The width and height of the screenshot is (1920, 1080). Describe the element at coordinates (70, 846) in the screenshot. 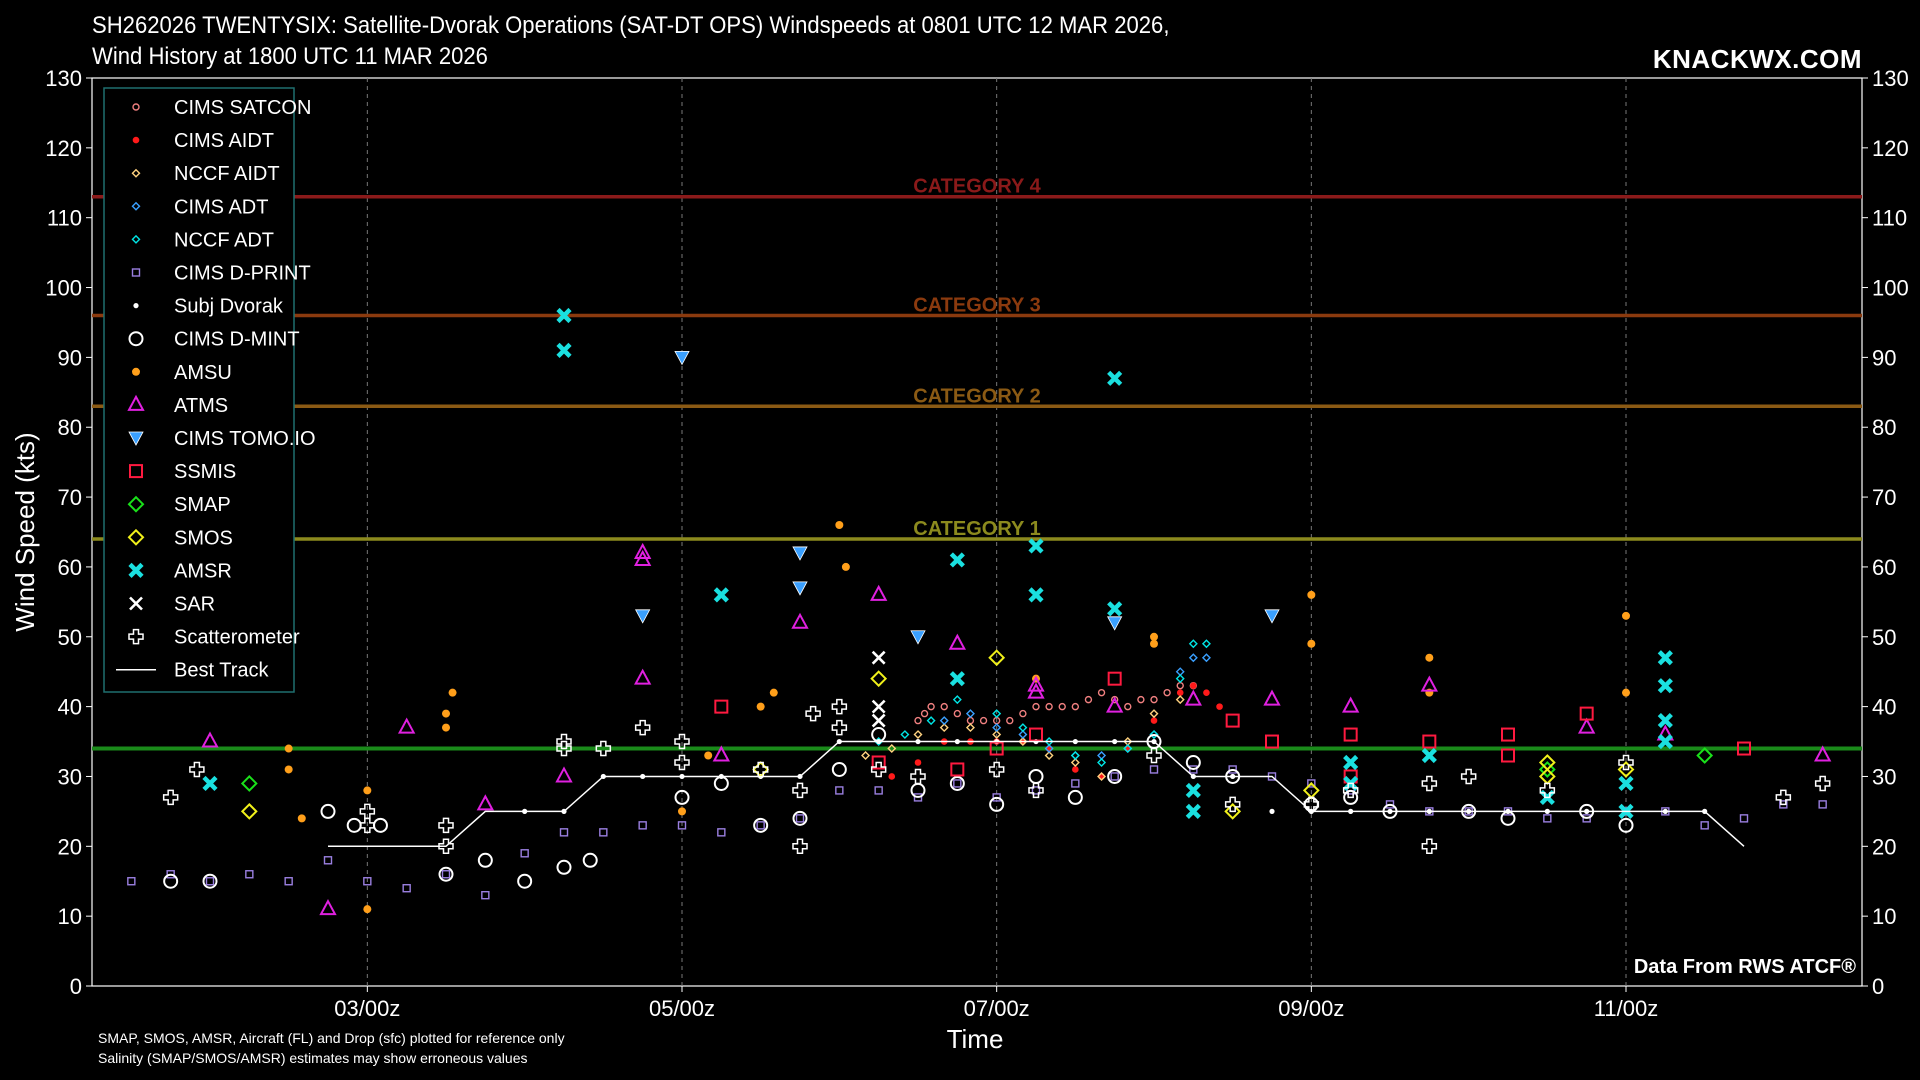

I see `y-tick-label-left: 20` at that location.